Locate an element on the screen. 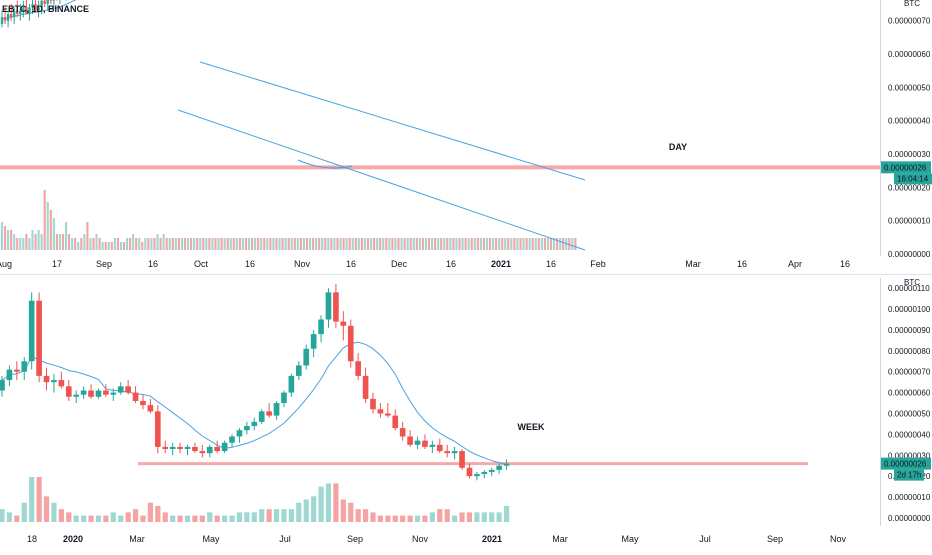 This screenshot has height=555, width=932. rounded-bottom-arc is located at coordinates (325, 164).